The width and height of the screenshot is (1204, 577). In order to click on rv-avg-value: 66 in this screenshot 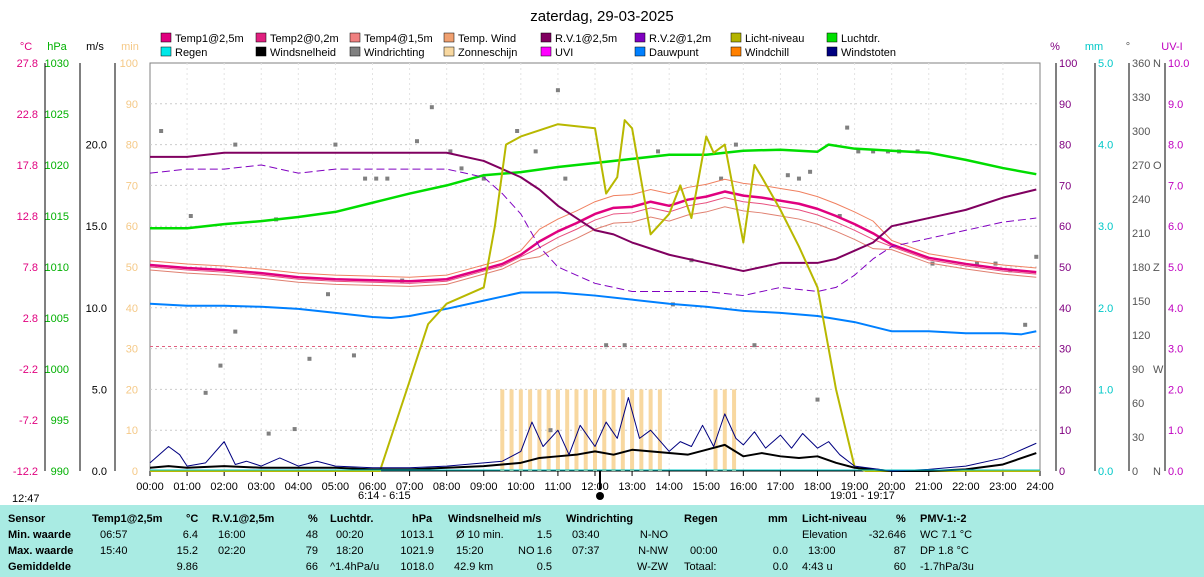, I will do `click(311, 567)`.